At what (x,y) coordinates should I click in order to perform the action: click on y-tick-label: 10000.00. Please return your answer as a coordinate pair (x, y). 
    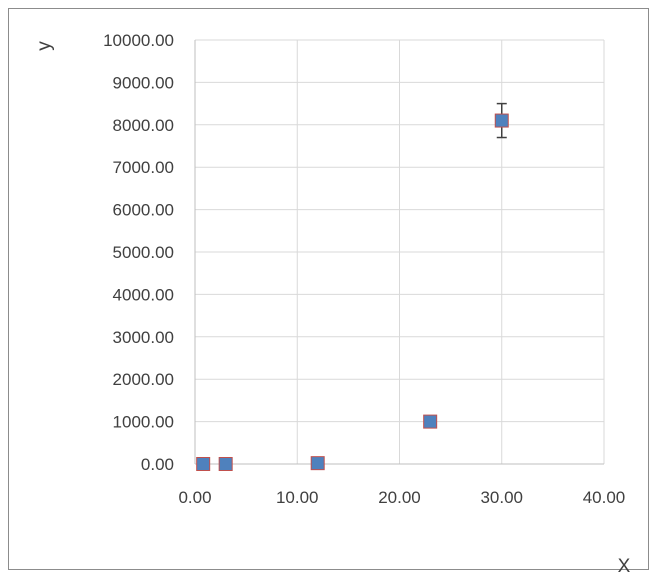
    Looking at the image, I should click on (138, 40).